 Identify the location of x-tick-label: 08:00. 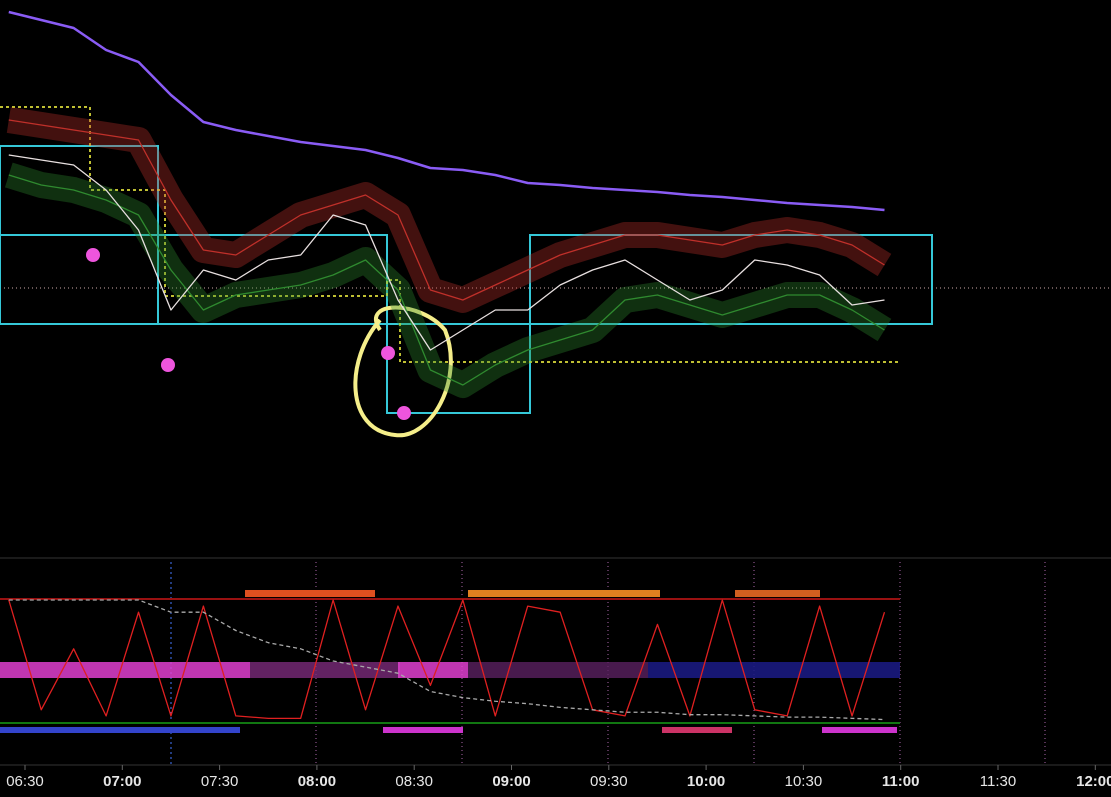
(317, 781).